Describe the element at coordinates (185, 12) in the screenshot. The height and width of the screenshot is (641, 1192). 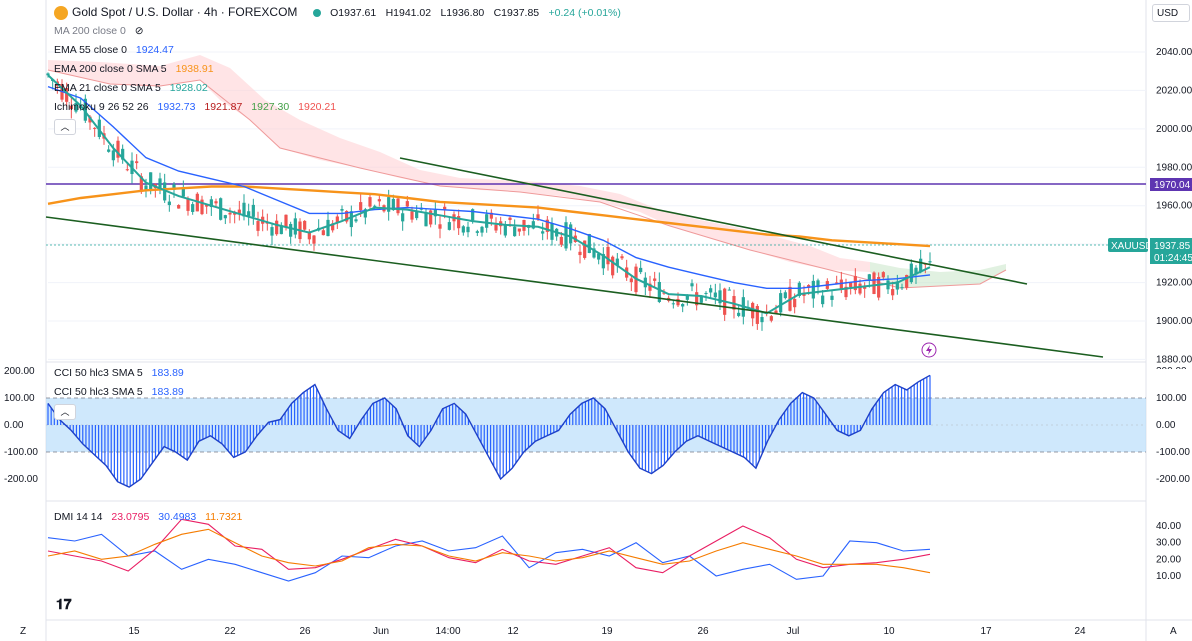
I see `symbol-title: Gold Spot / U.S. Dollar · 4h · FOREXCOM` at that location.